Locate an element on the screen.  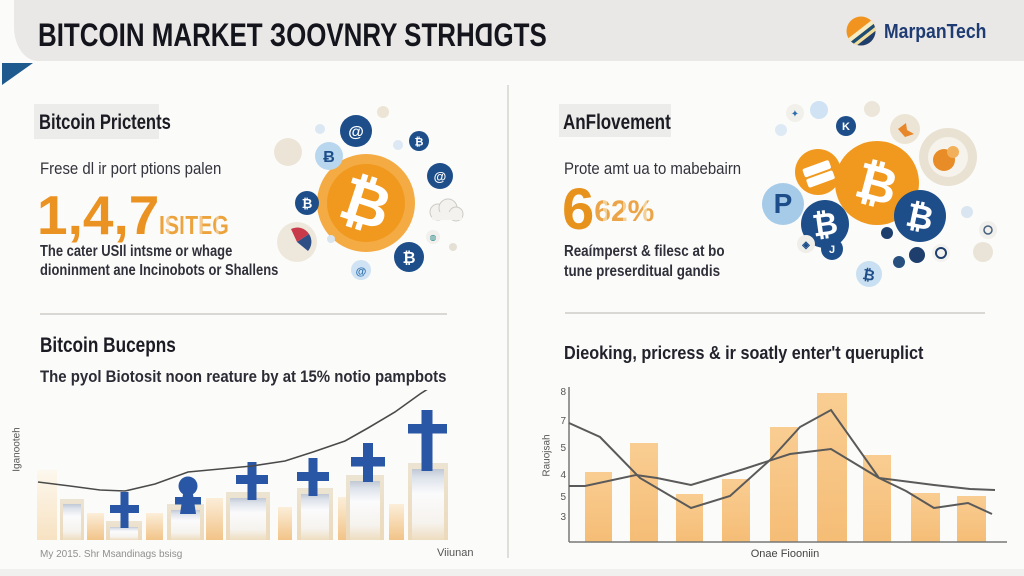
svg-text: 4 is located at coordinates (563, 475).